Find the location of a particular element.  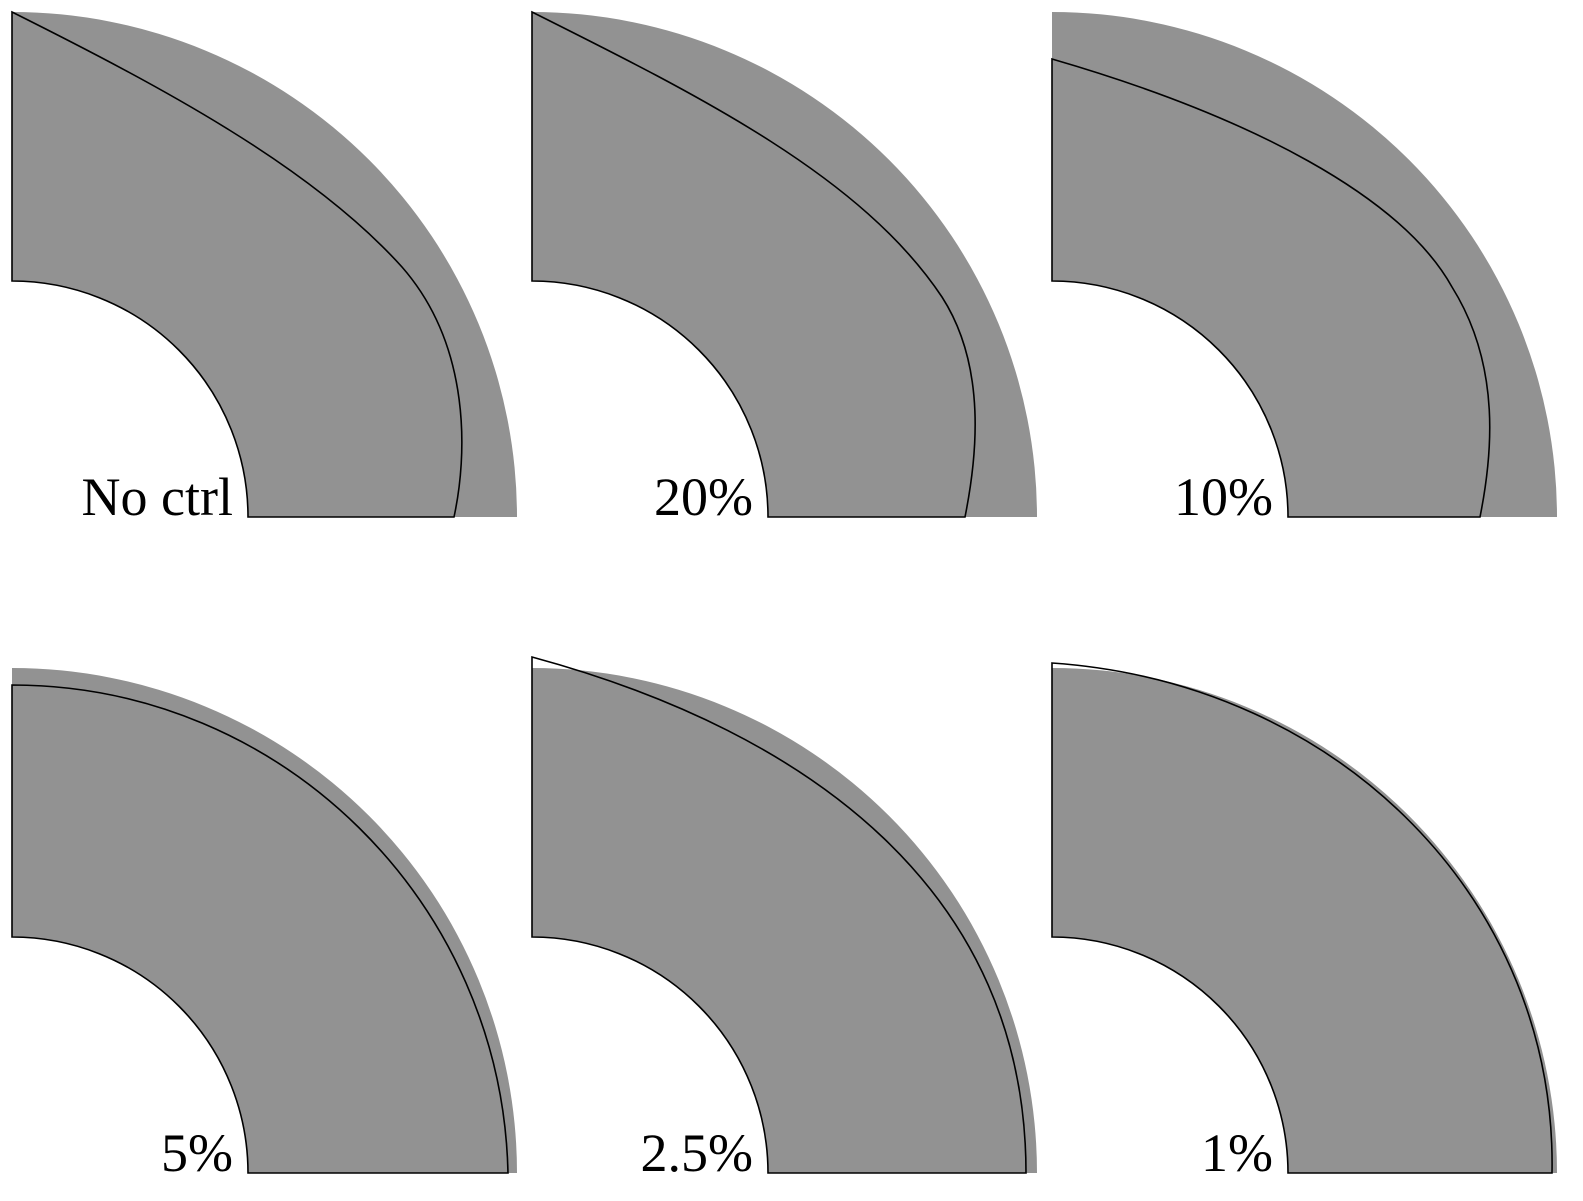

panel: 20% is located at coordinates (784, 268).